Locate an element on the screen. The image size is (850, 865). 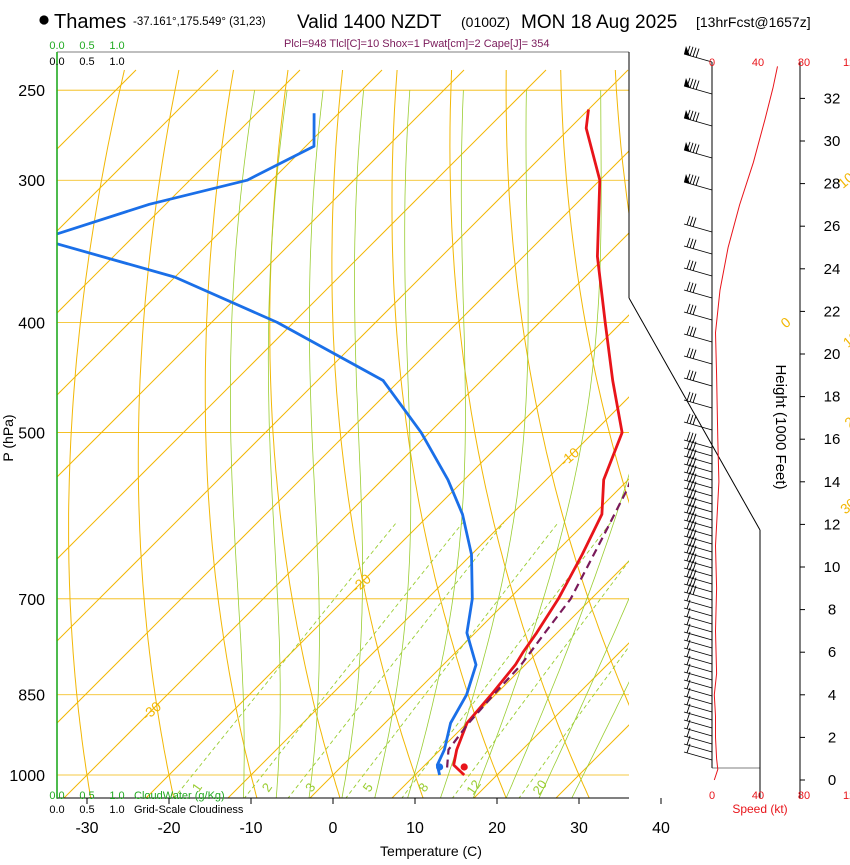
pressure-tick-label: 400 is located at coordinates (31, 323).